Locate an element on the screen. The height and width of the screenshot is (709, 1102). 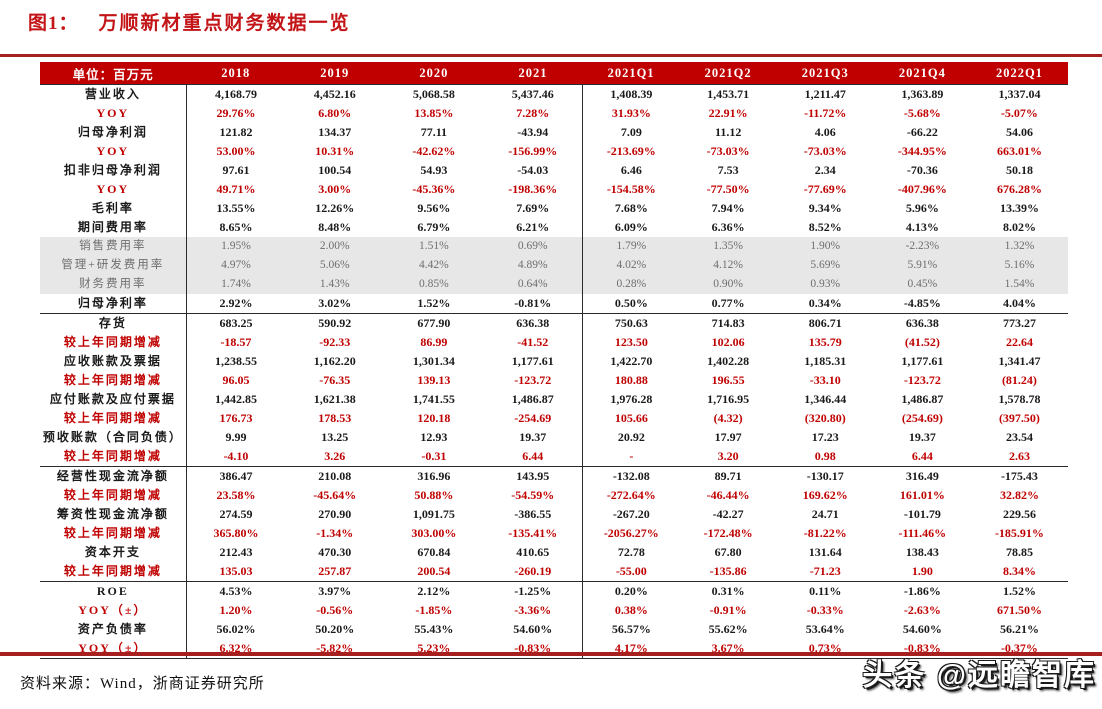
row-label: 销售费用率 is located at coordinates (113, 246).